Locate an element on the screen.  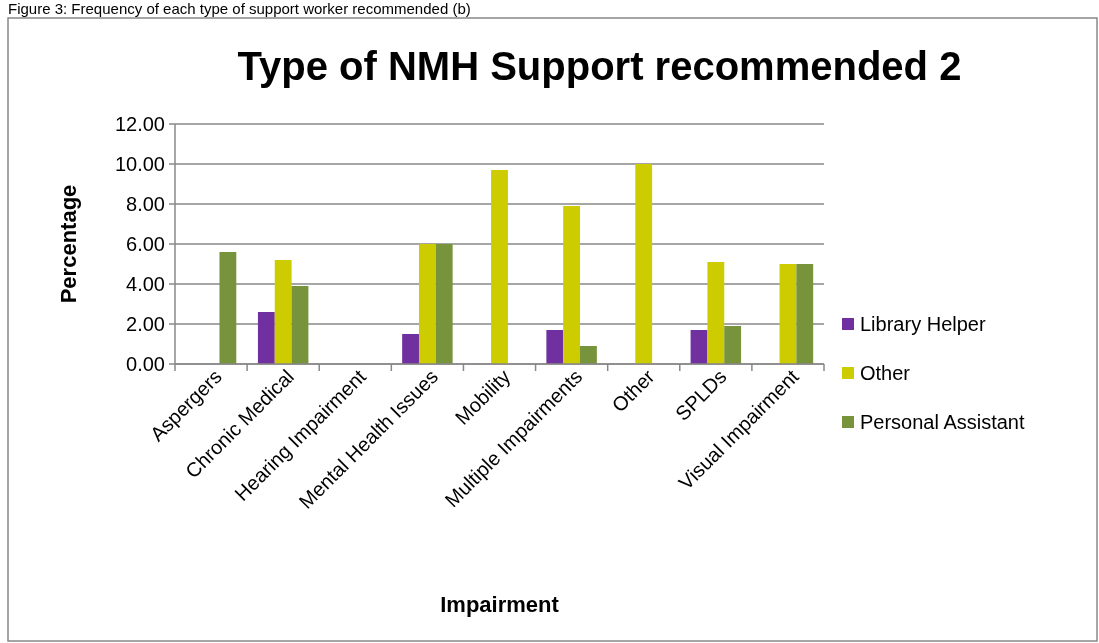
y-tick-label: 8.00 is located at coordinates (145, 204).